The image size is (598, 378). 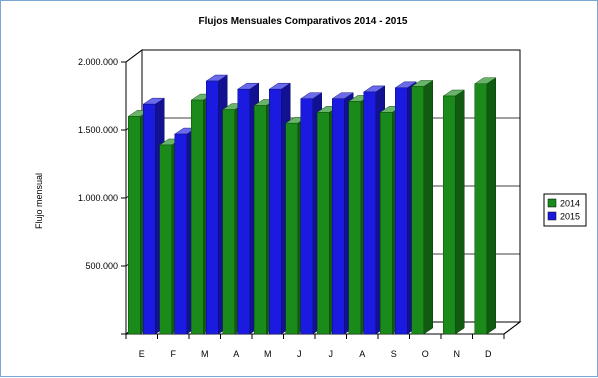 I want to click on legend-box, so click(x=565, y=210).